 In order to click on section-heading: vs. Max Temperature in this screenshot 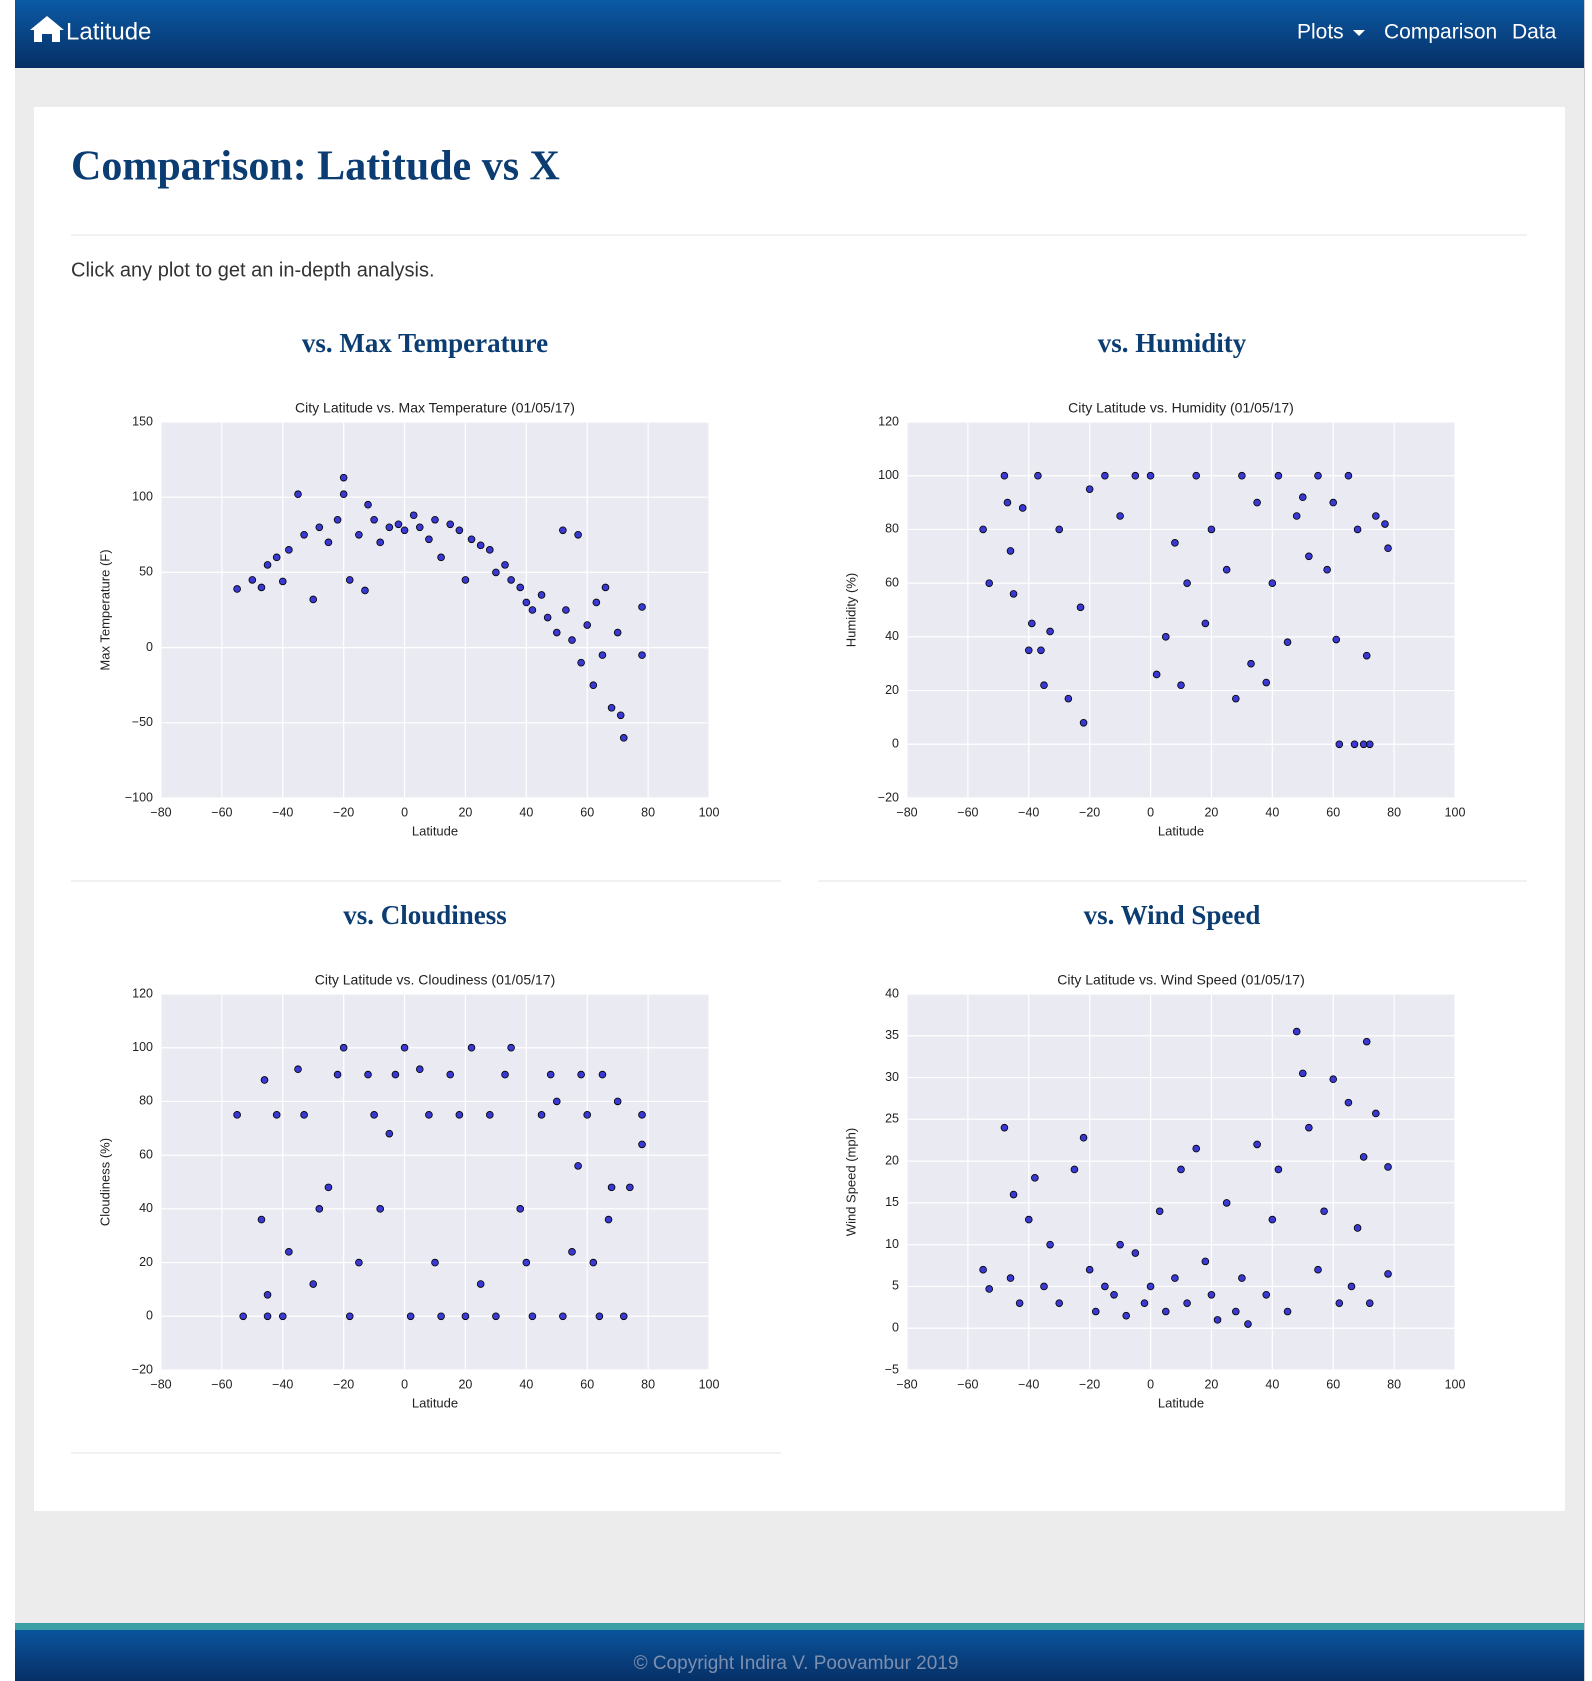, I will do `click(425, 343)`.